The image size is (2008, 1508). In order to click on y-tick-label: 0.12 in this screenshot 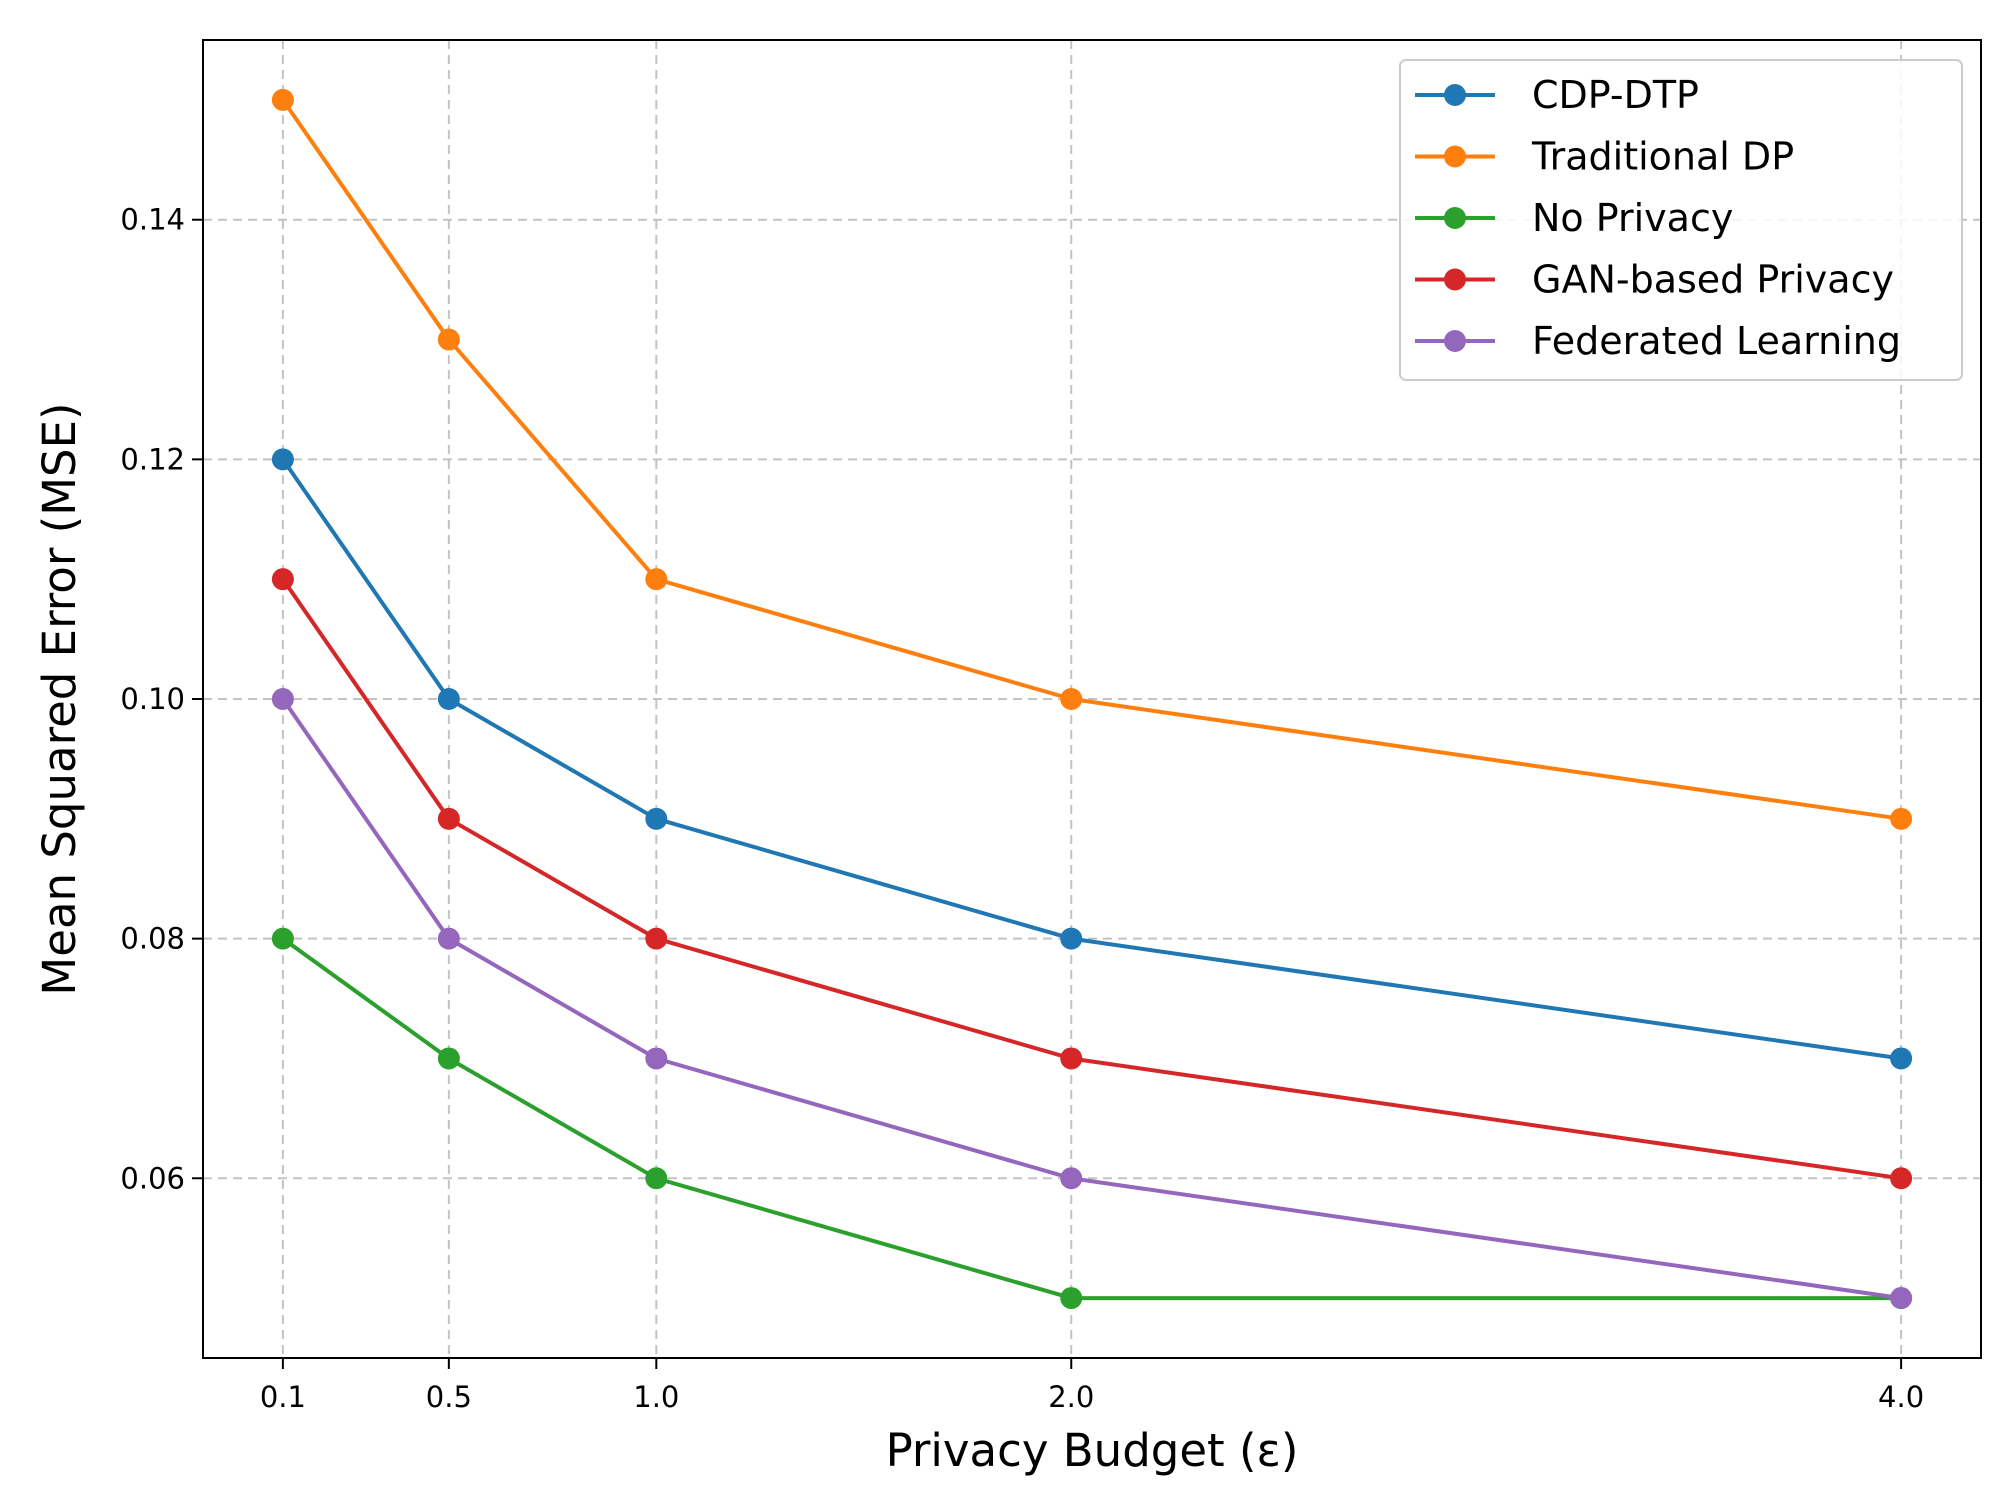, I will do `click(152, 459)`.